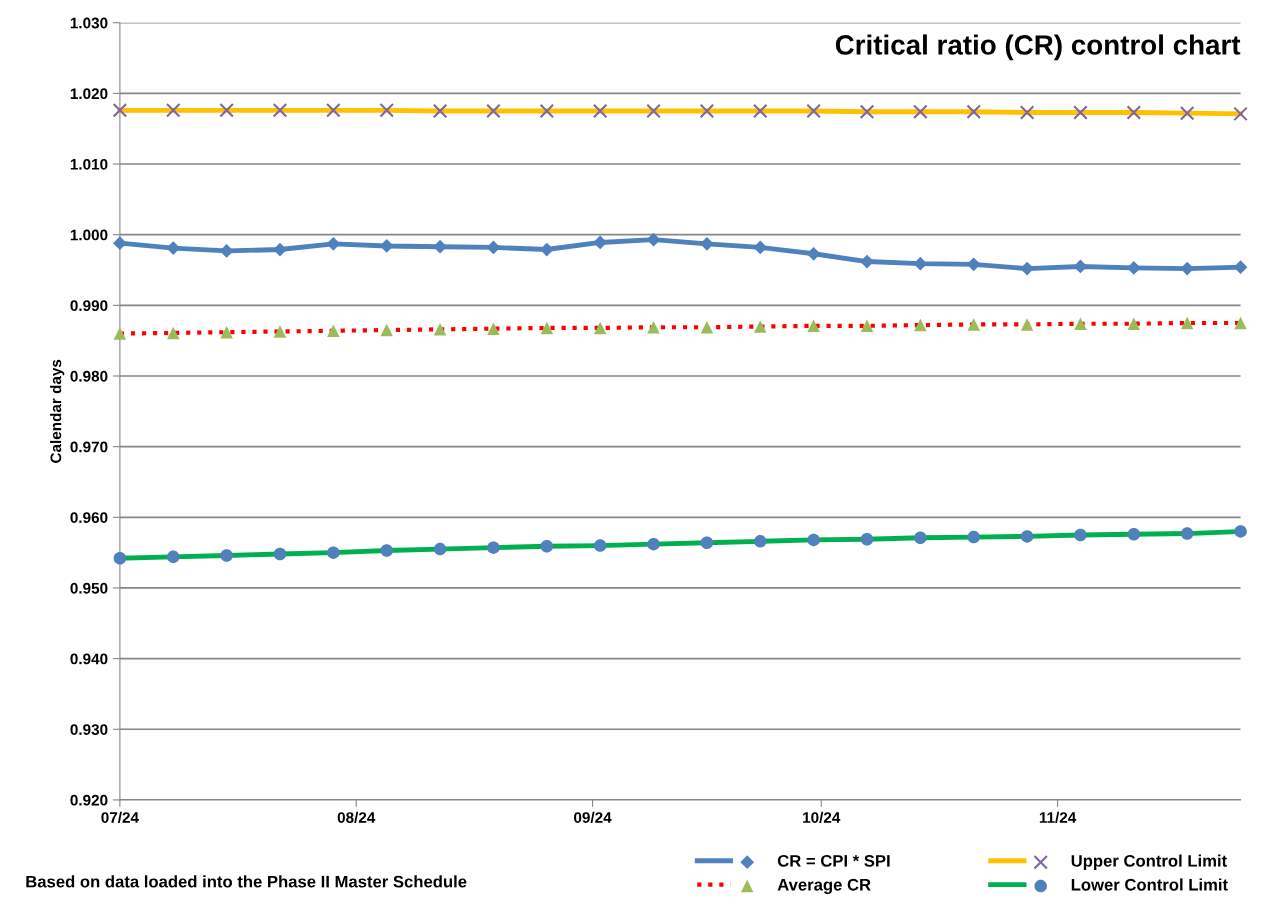 The height and width of the screenshot is (909, 1262). I want to click on text: Based on data loaded into the Phase II Master Schedule, so click(246, 881).